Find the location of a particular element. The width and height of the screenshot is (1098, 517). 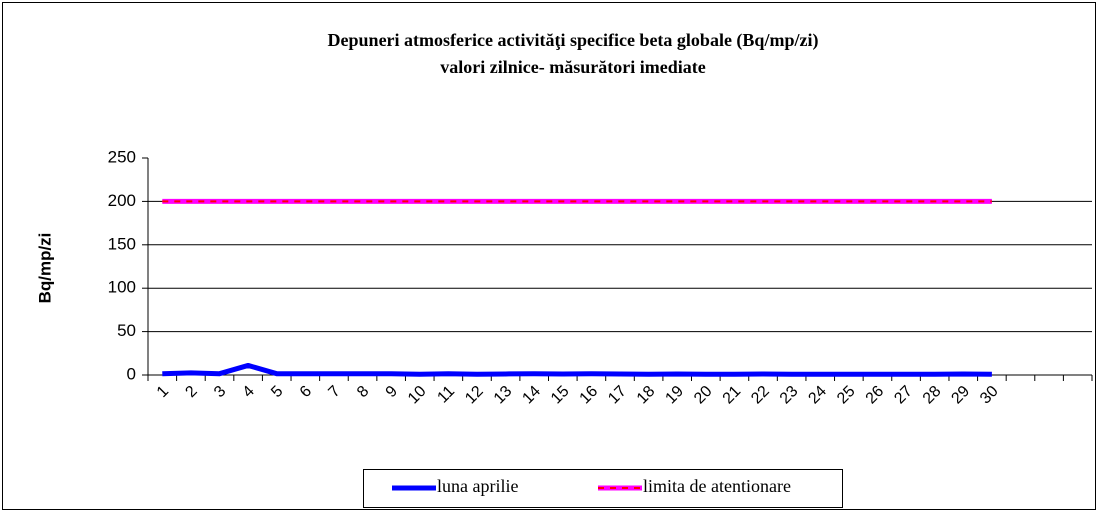

y-tick-label: 200 is located at coordinates (122, 200).